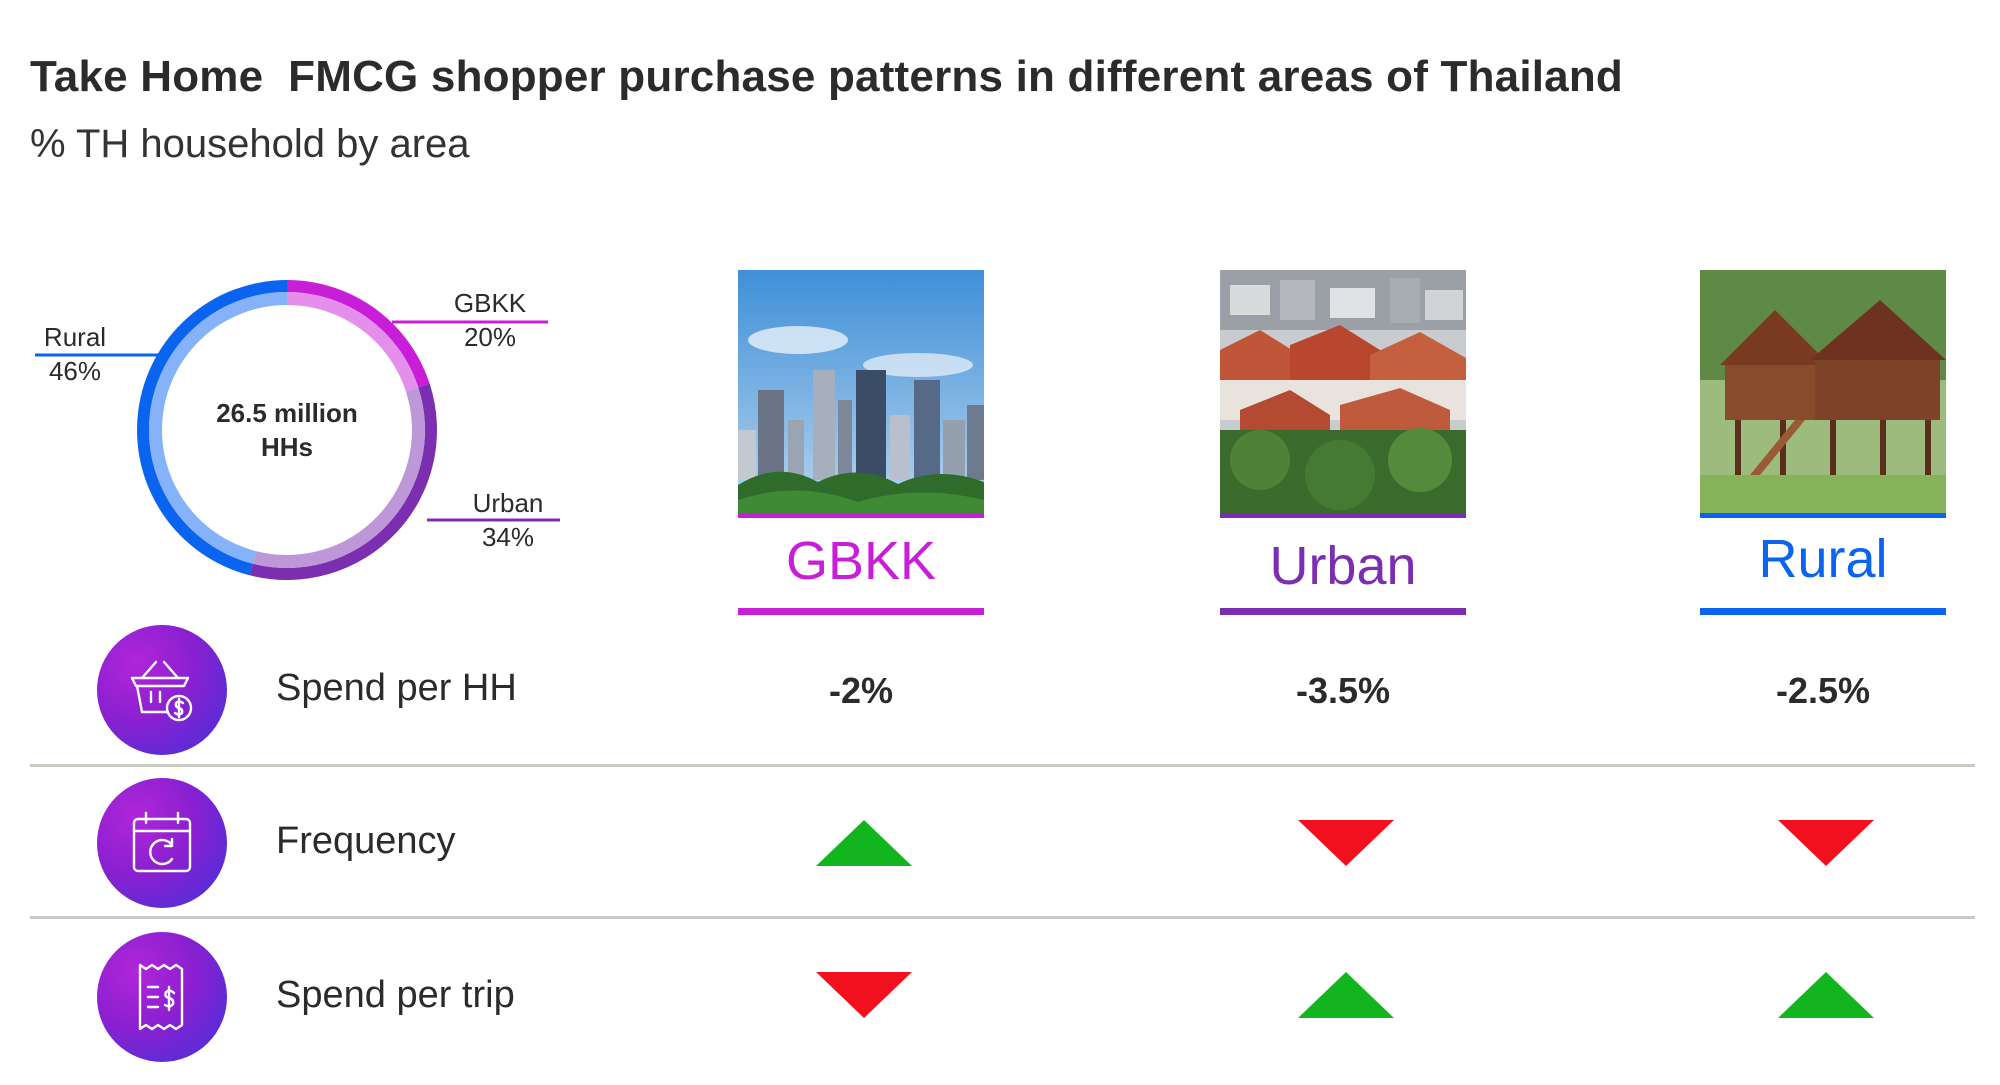 The height and width of the screenshot is (1085, 2000). I want to click on spend-per-trip-gbkk-indicator, so click(864, 995).